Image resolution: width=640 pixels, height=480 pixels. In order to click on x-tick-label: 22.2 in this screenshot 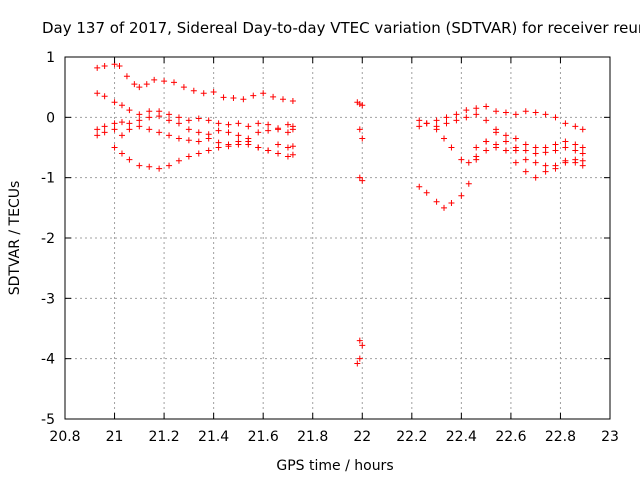, I will do `click(411, 437)`.